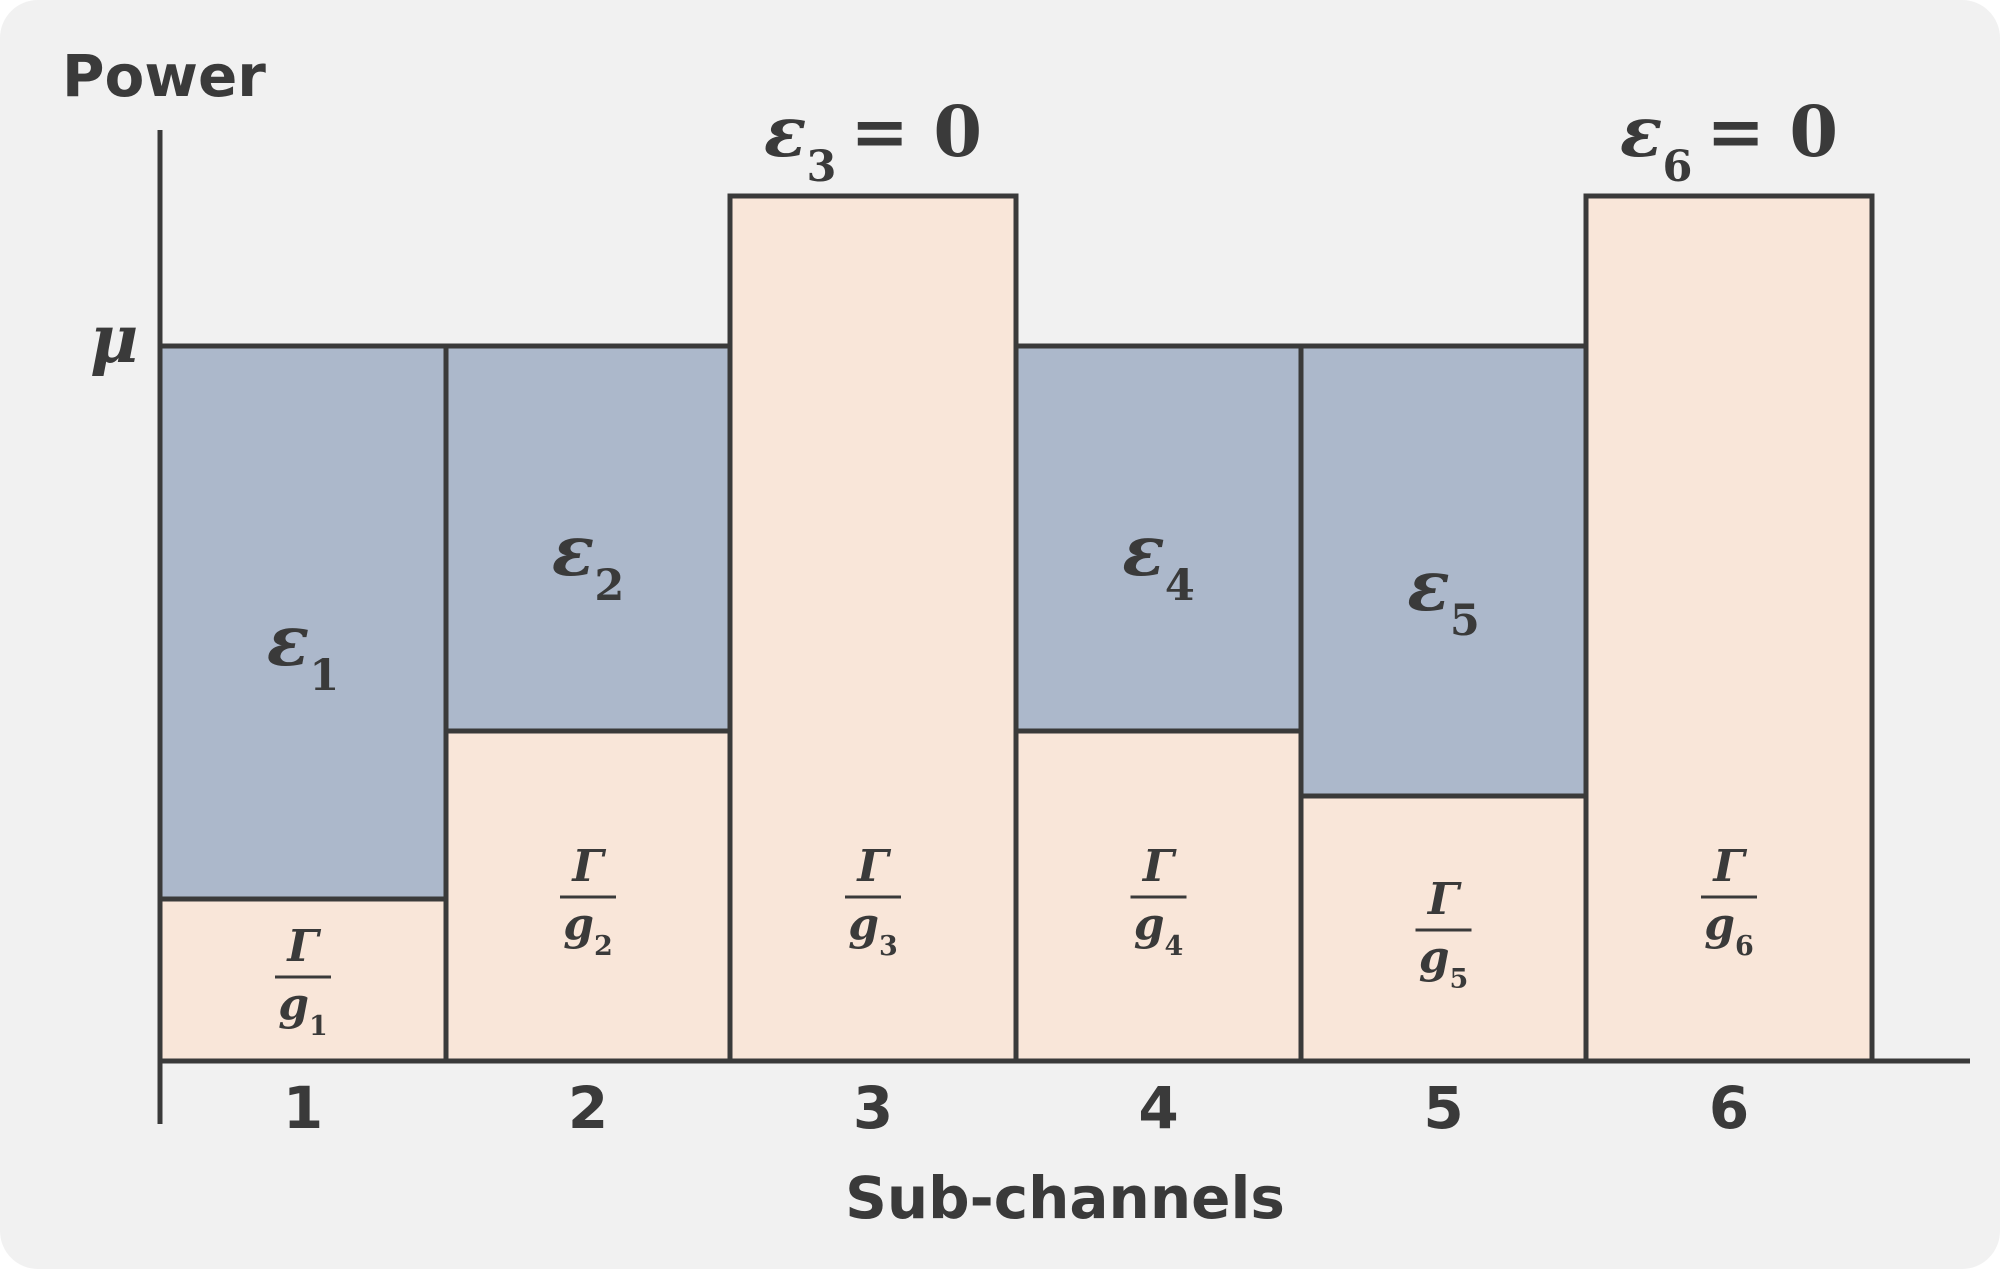 The height and width of the screenshot is (1269, 2000). Describe the element at coordinates (588, 560) in the screenshot. I see `power-label-2: ε2` at that location.